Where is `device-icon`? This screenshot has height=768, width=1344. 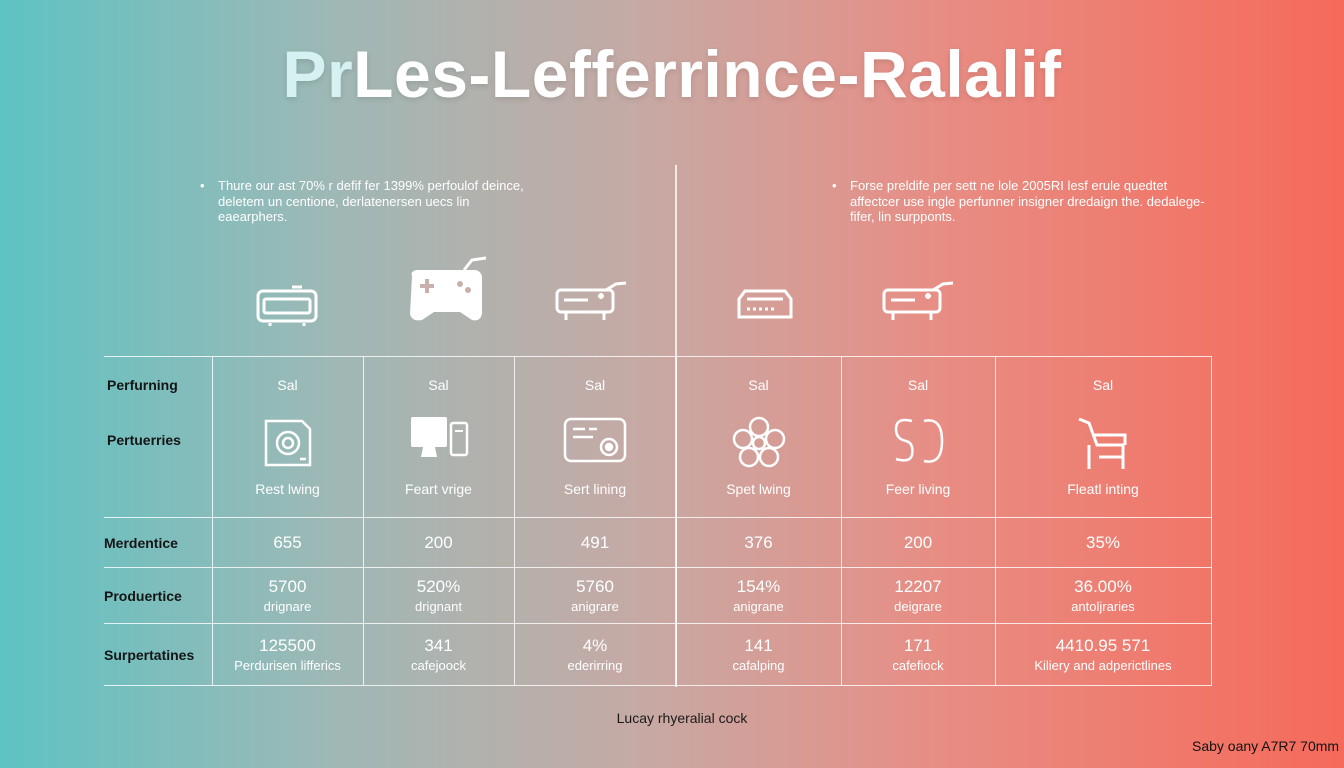
device-icon is located at coordinates (595, 442).